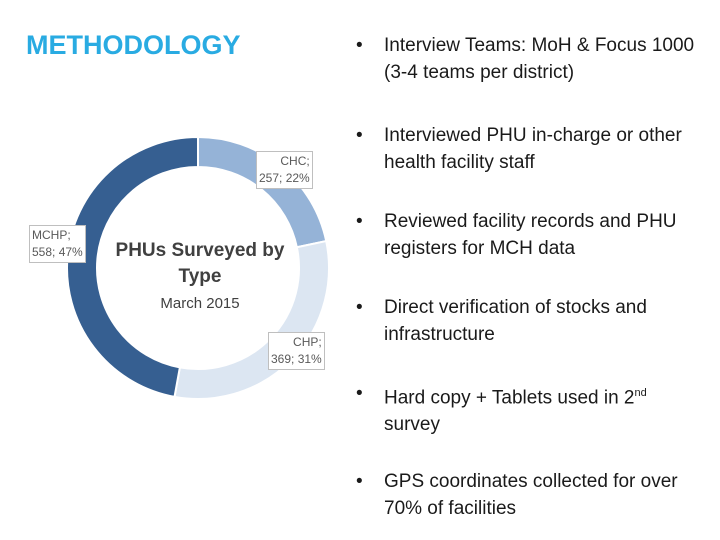 Image resolution: width=720 pixels, height=540 pixels. I want to click on chart-title: PHUs Surveyed by Type, so click(200, 263).